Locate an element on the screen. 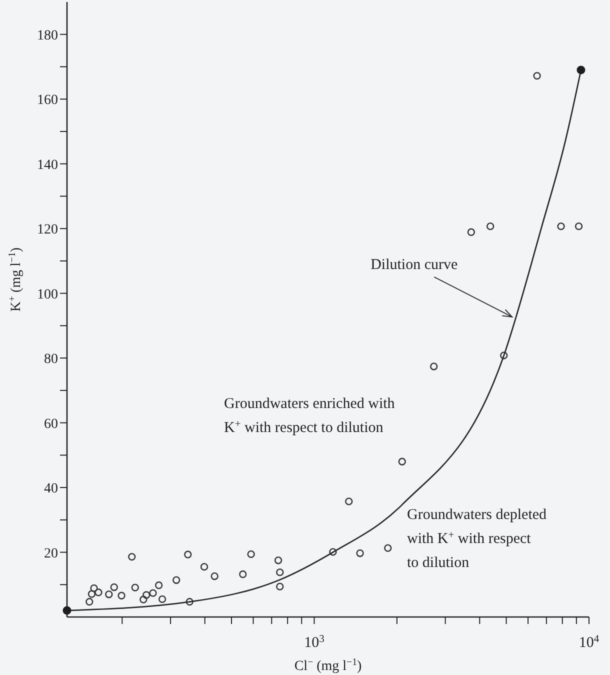 The width and height of the screenshot is (610, 675). y-tick-label: 60 is located at coordinates (51, 424).